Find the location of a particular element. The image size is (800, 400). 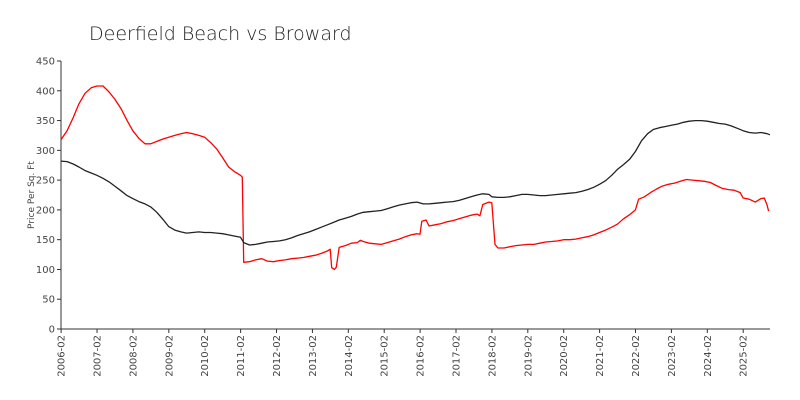

x-tick-label: 2012-02 is located at coordinates (277, 356).